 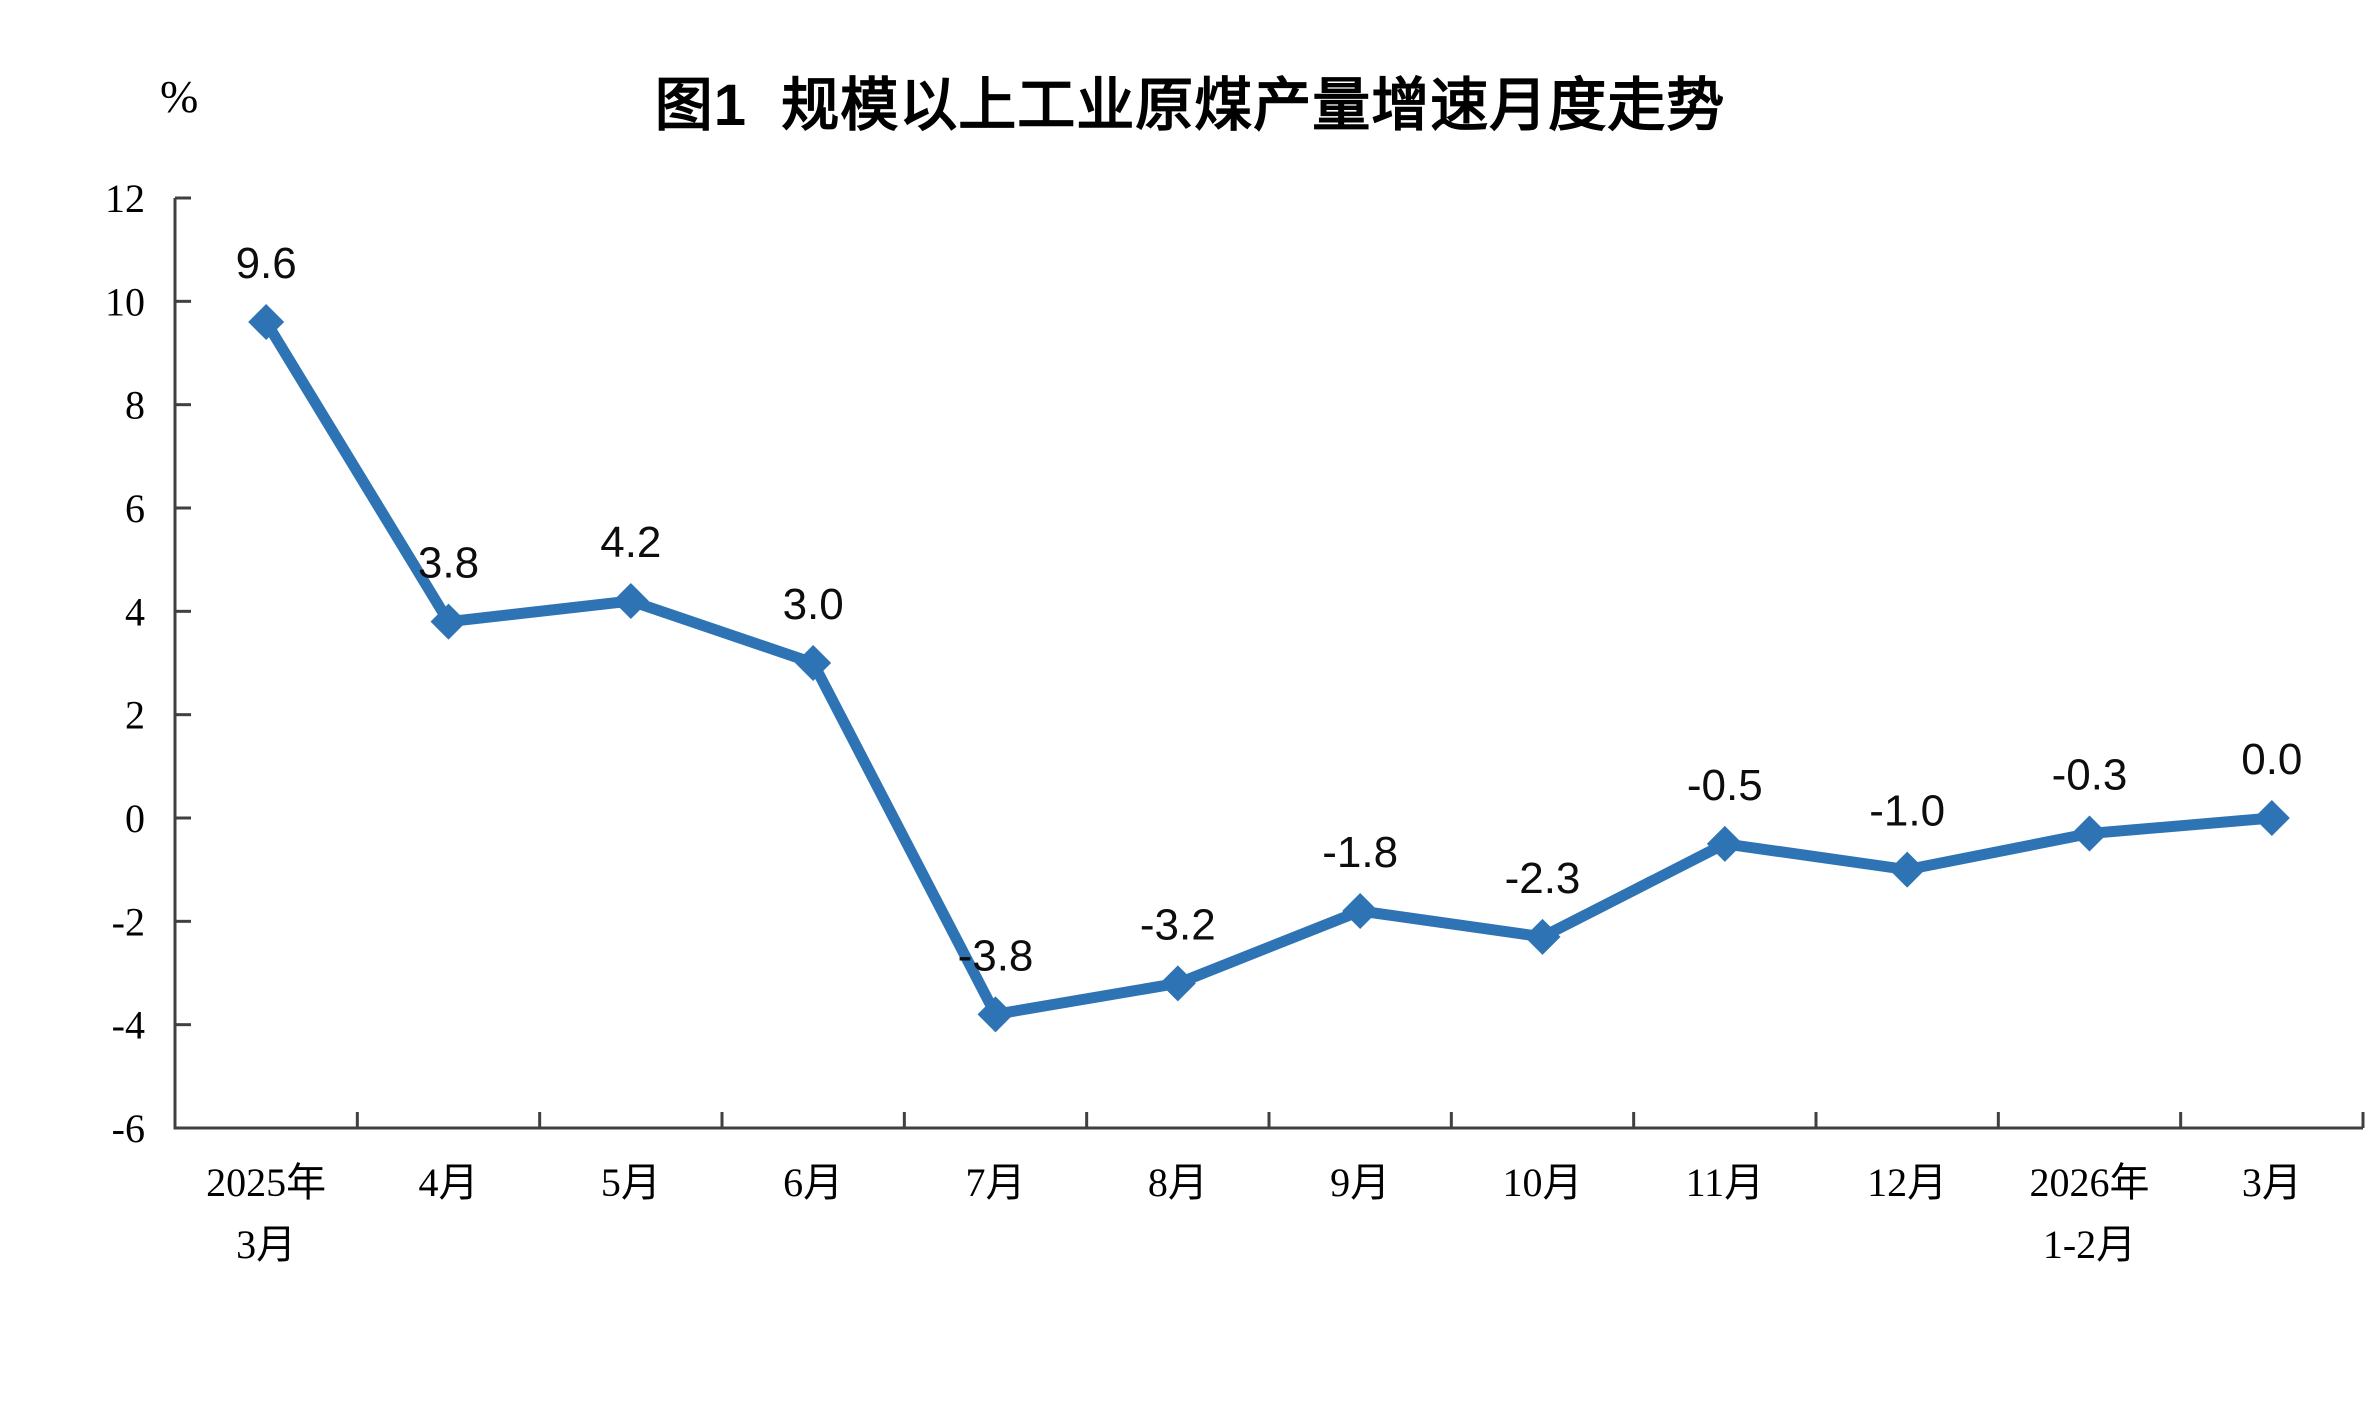 What do you see at coordinates (2090, 1213) in the screenshot?
I see `x-category-label: 2026年 1-2月` at bounding box center [2090, 1213].